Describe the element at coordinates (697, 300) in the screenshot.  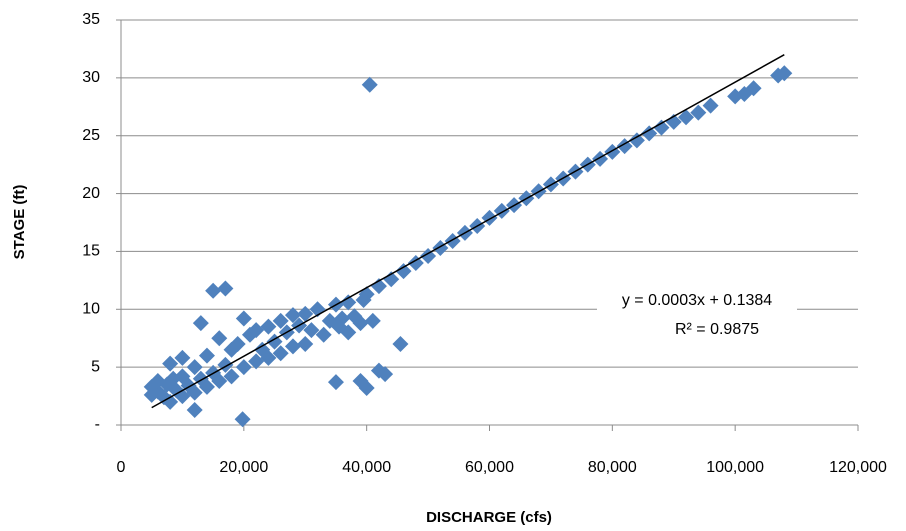
I see `trendline-equation: y = 0.0003x + 0.1384` at that location.